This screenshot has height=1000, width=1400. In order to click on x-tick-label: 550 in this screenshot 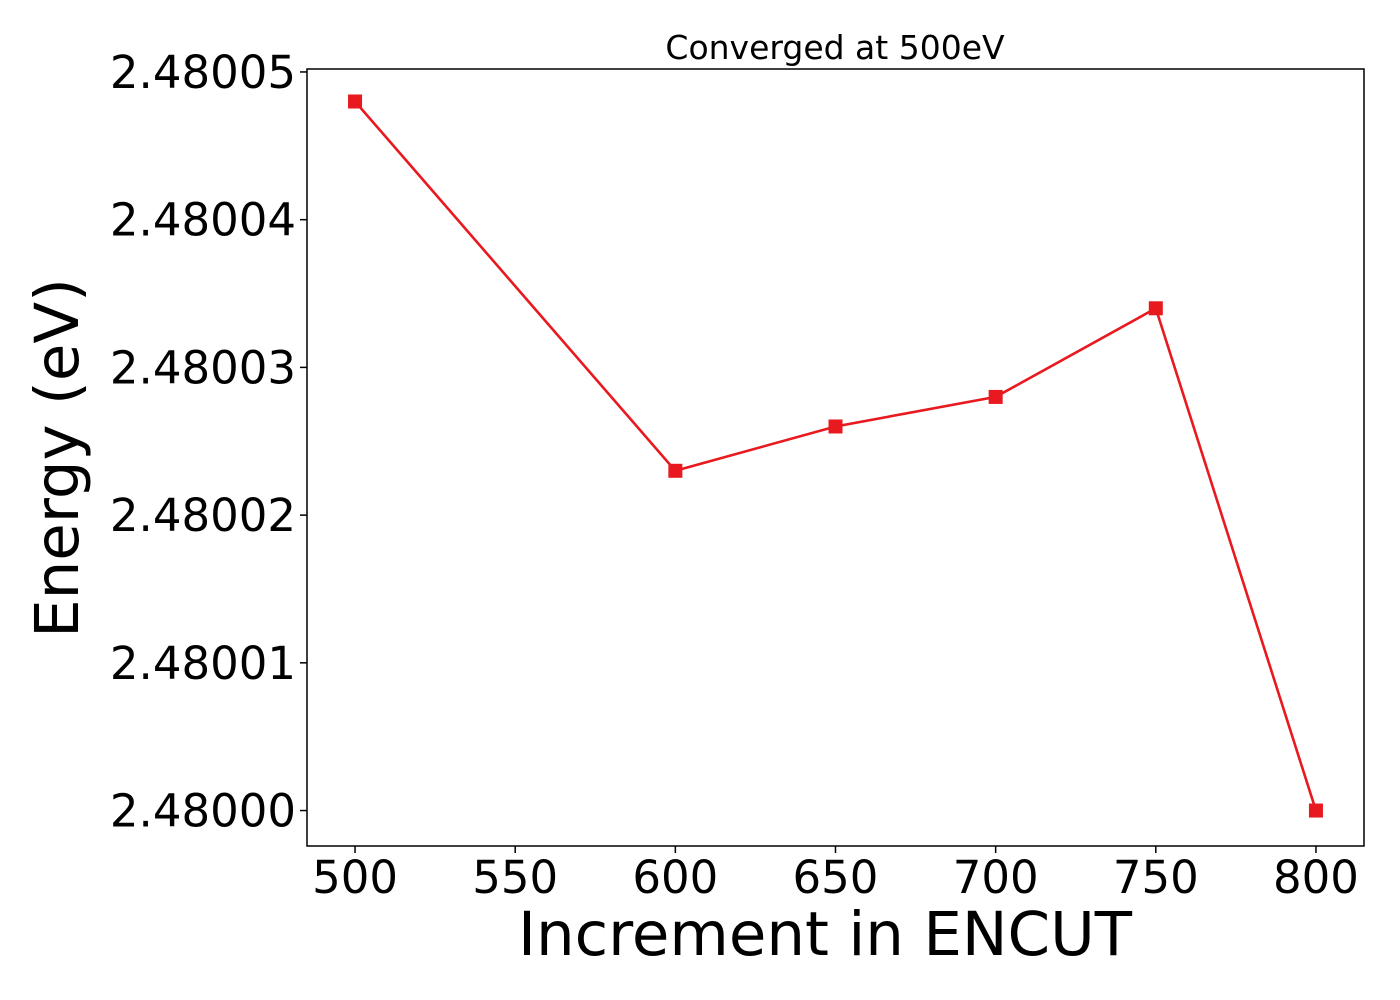, I will do `click(515, 877)`.